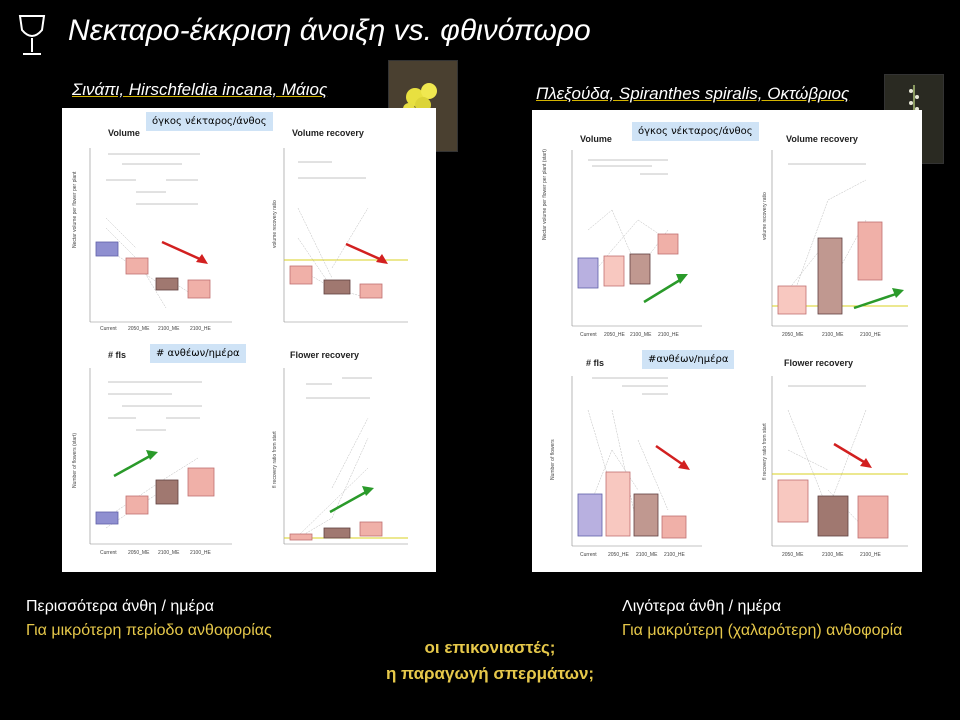 The width and height of the screenshot is (960, 720). What do you see at coordinates (75, 209) in the screenshot?
I see `svg-text:Nectar volume per flower per p: Nectar volume per flower per plant` at bounding box center [75, 209].